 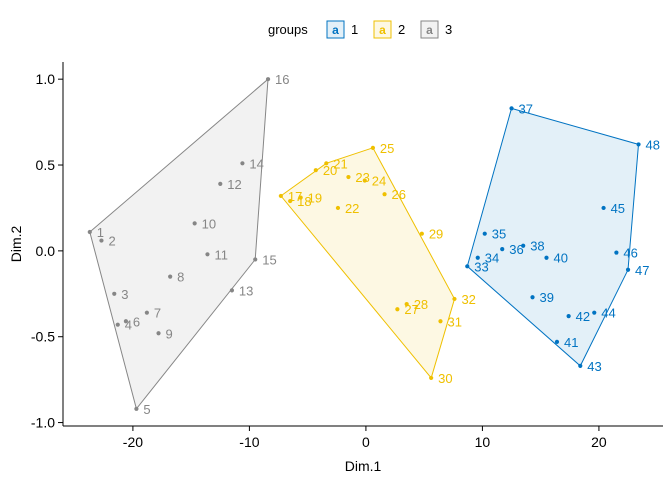 I want to click on point-label-40: 40, so click(x=560, y=258).